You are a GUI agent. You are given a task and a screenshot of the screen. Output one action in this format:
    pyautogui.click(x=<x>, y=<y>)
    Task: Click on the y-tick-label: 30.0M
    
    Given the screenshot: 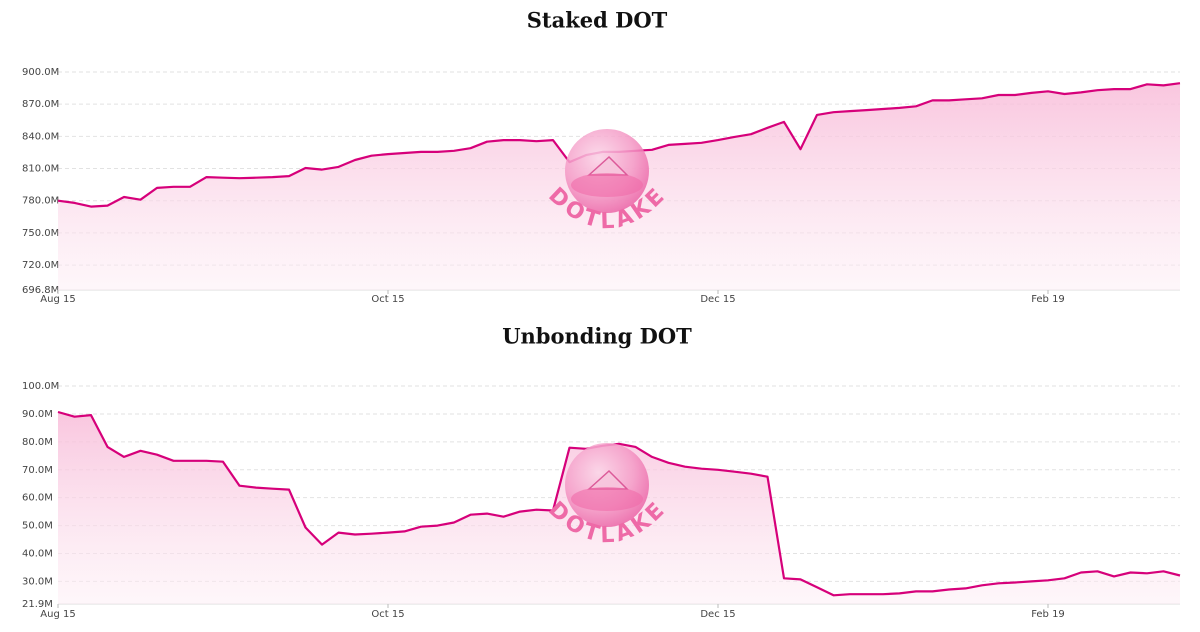 What is the action you would take?
    pyautogui.click(x=37, y=581)
    